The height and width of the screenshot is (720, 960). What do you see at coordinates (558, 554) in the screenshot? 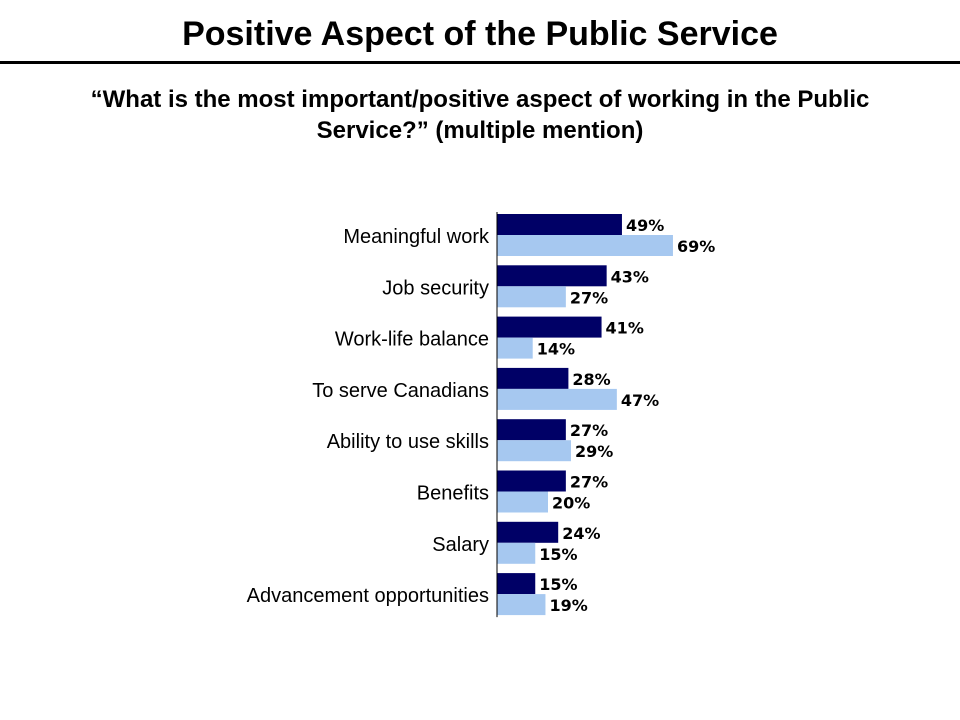
I see `value-label-series-2-salary: 15%` at bounding box center [558, 554].